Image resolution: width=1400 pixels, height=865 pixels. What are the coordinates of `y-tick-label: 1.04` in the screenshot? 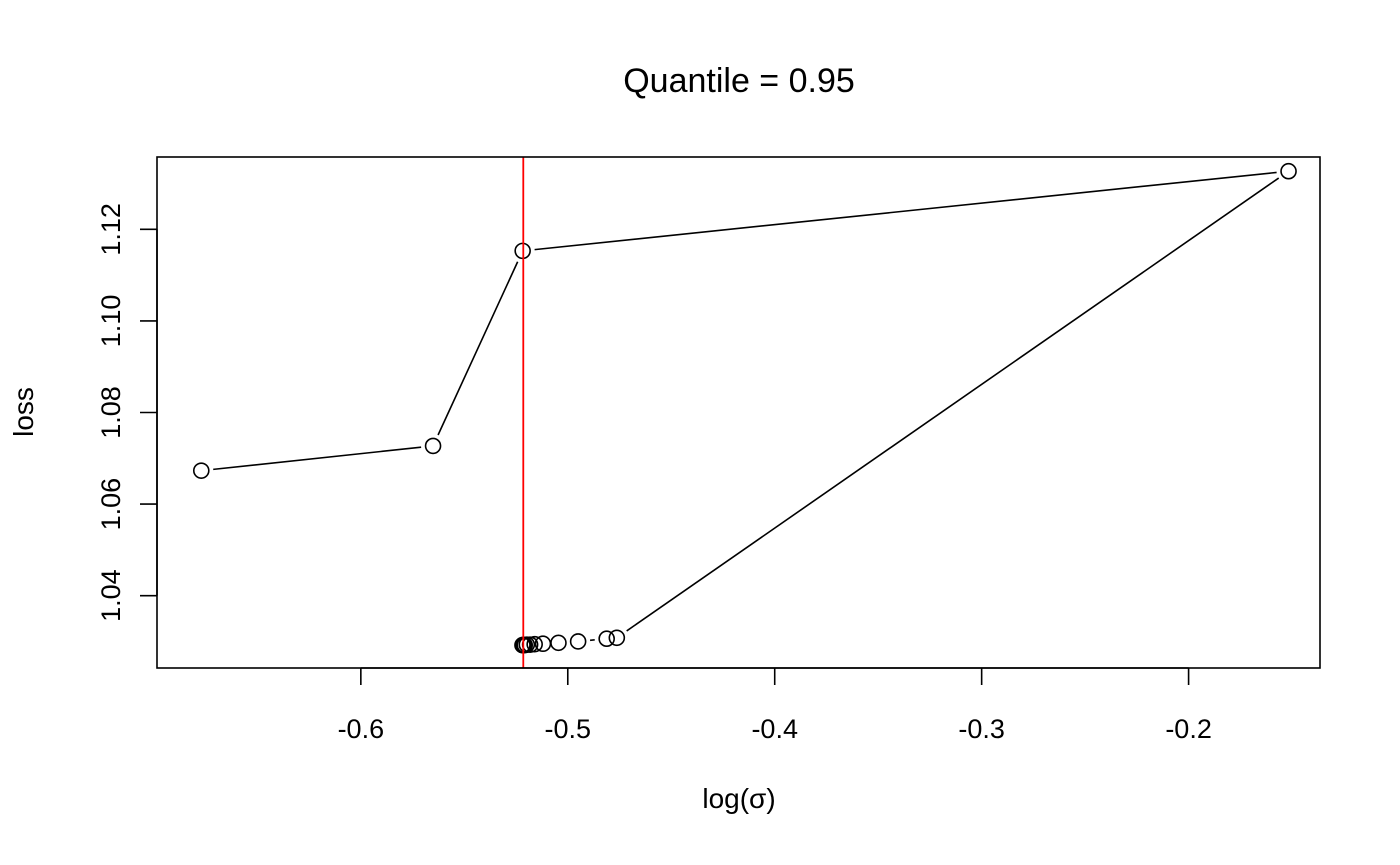 It's located at (111, 595).